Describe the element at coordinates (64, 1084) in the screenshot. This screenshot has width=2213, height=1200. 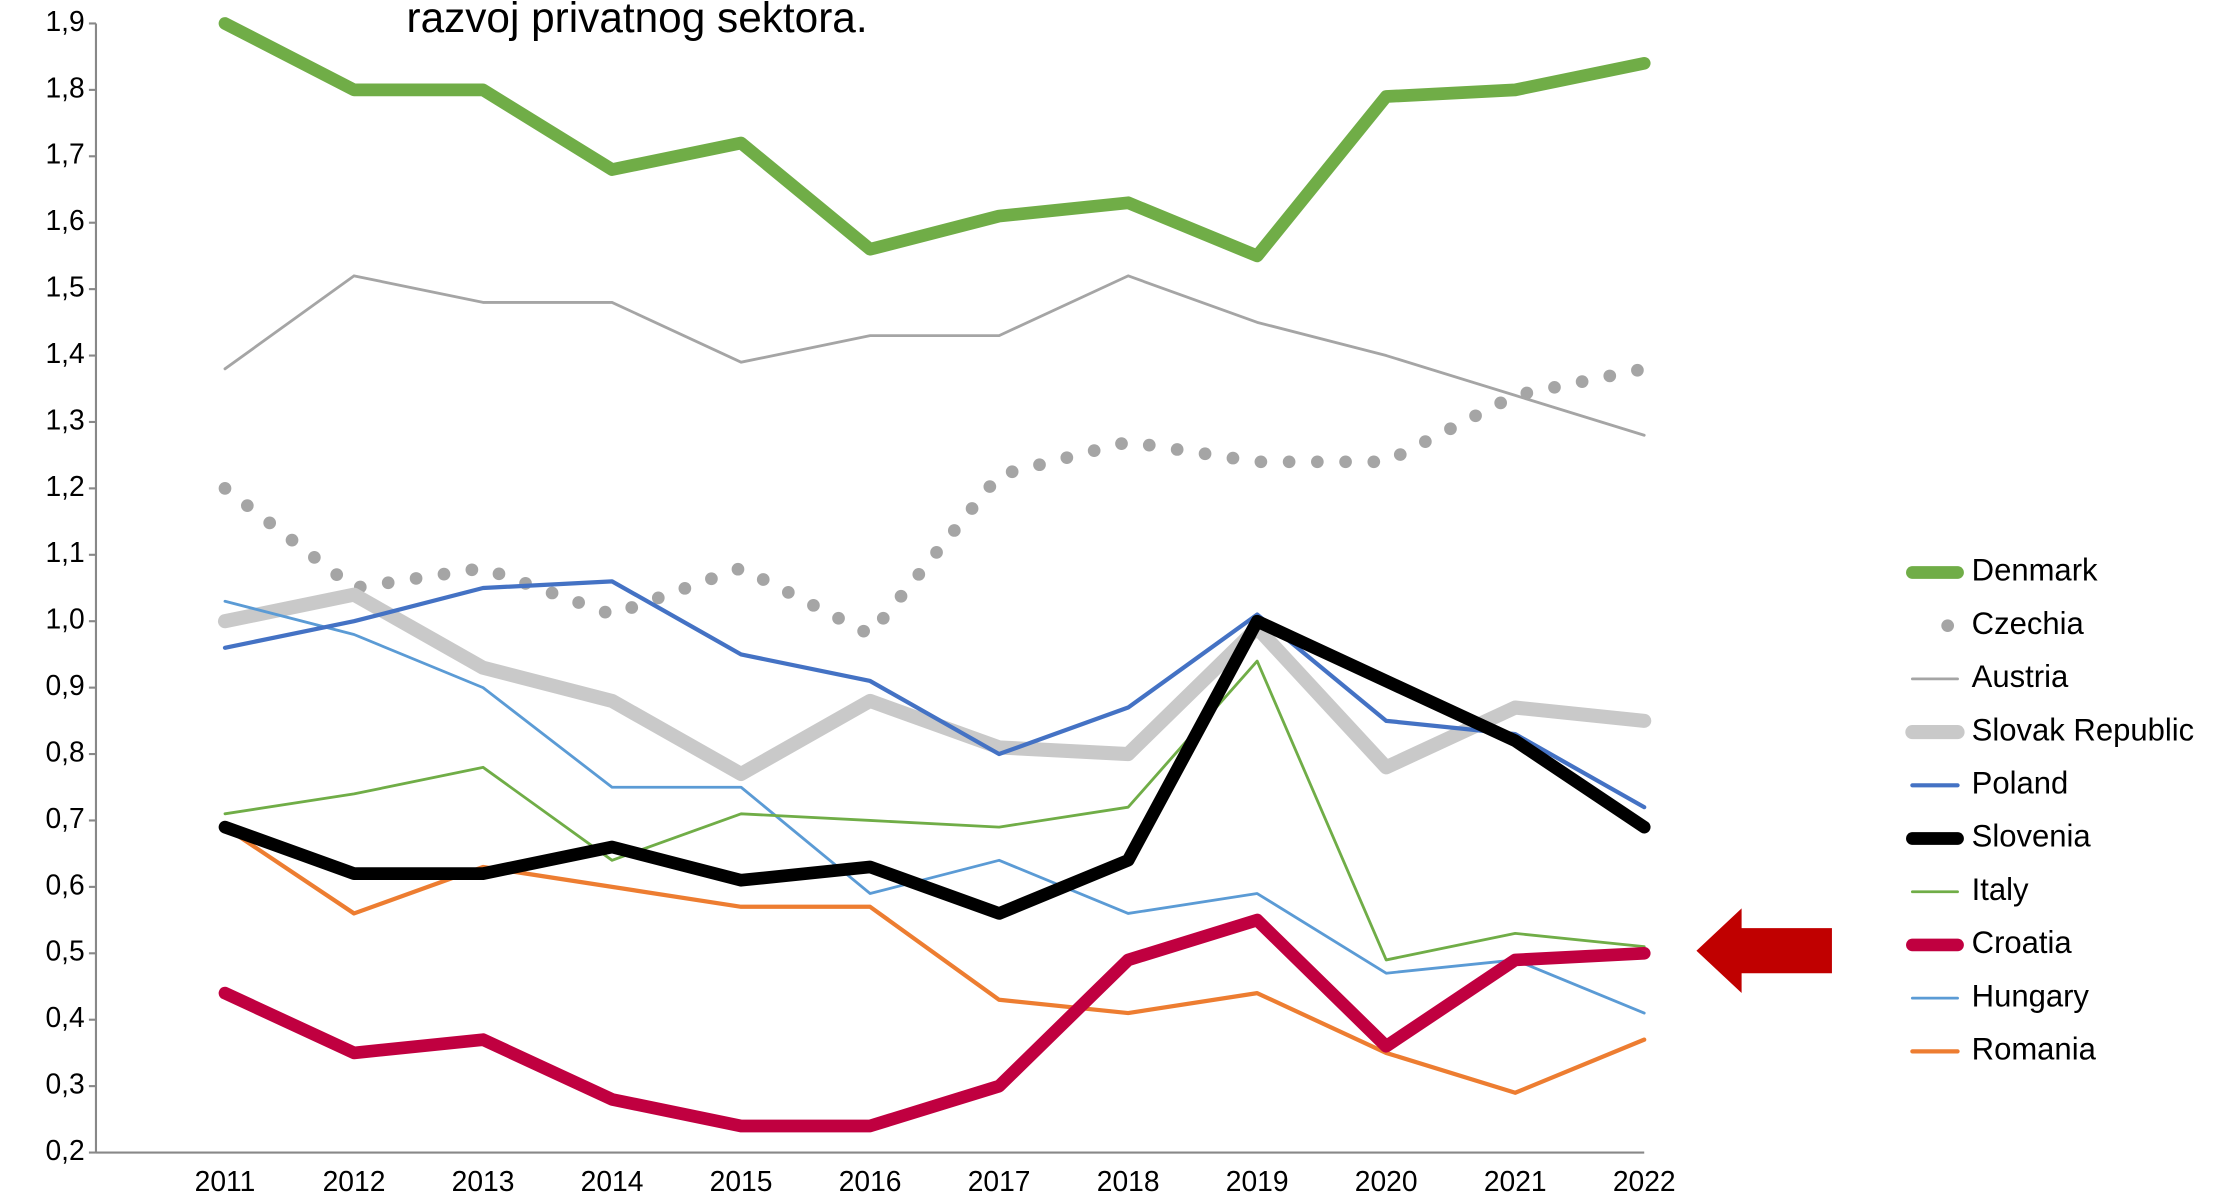
I see `y-tick-label: 0,3` at that location.